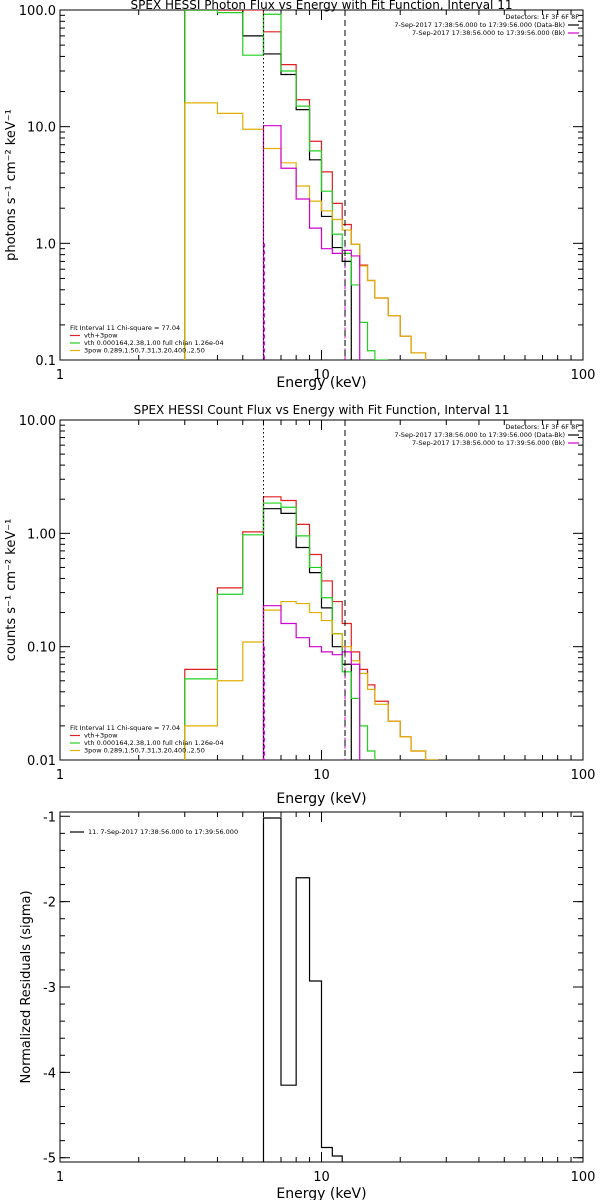 This screenshot has height=1200, width=600. Describe the element at coordinates (37, 11) in the screenshot. I see `y-tick-label: 100.0` at that location.